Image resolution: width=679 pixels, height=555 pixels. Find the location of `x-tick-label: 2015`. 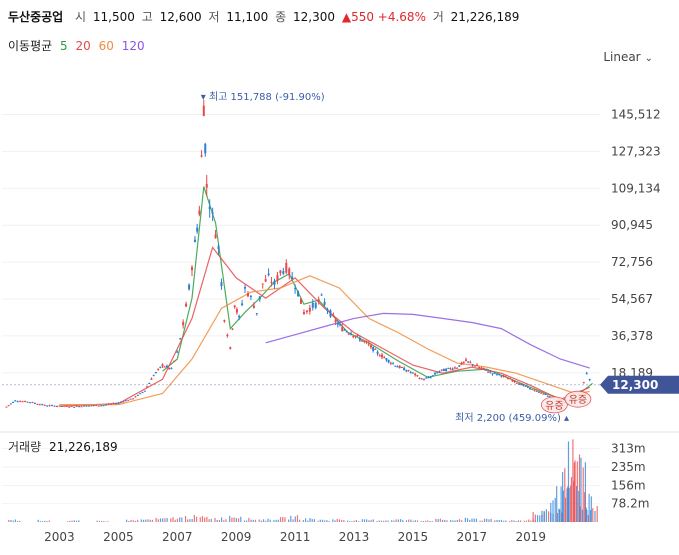

x-tick-label: 2015 is located at coordinates (413, 537).